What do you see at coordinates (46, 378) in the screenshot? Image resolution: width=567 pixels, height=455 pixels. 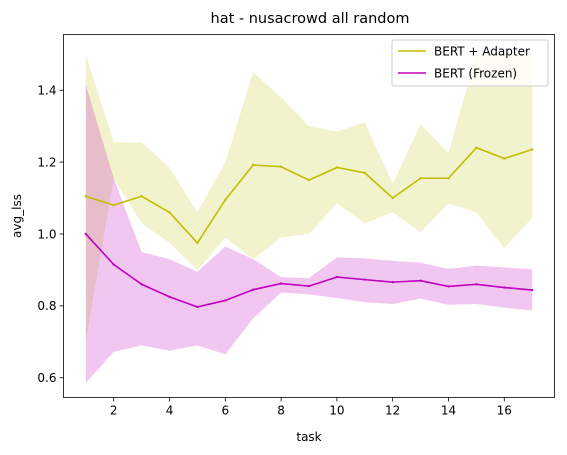 I see `y-tick-label: 0.6` at bounding box center [46, 378].